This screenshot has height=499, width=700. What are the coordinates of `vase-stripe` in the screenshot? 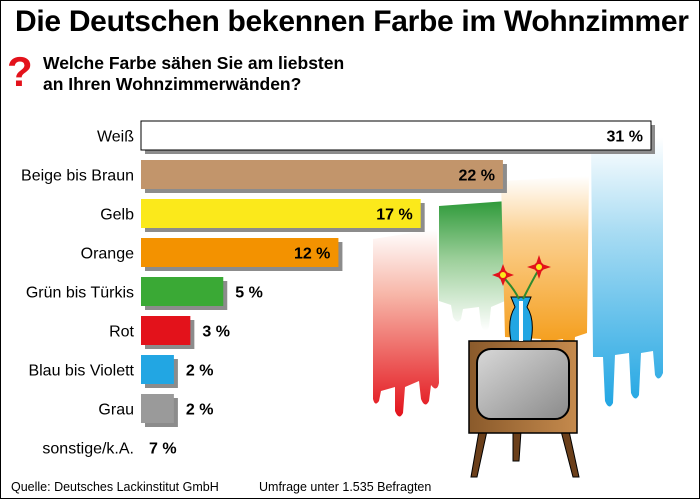 It's located at (521, 321).